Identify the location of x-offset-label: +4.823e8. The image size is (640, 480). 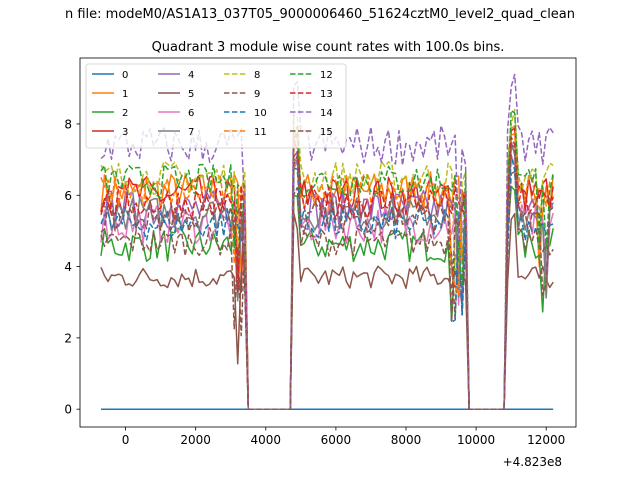
(532, 462).